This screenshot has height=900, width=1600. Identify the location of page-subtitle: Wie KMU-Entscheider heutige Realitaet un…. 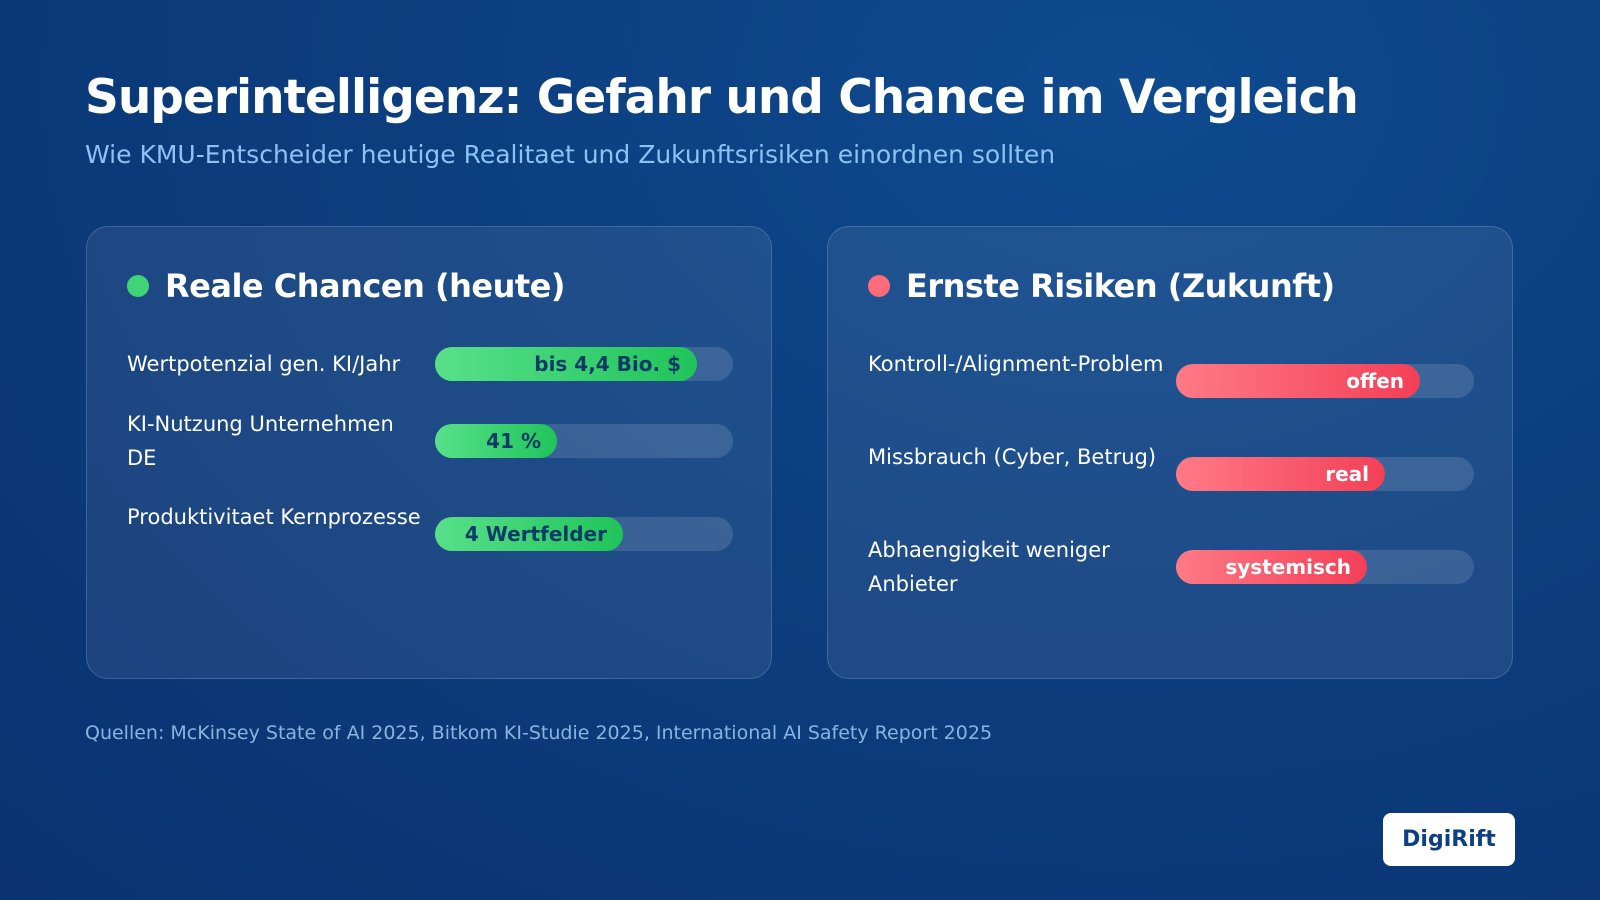
(570, 154).